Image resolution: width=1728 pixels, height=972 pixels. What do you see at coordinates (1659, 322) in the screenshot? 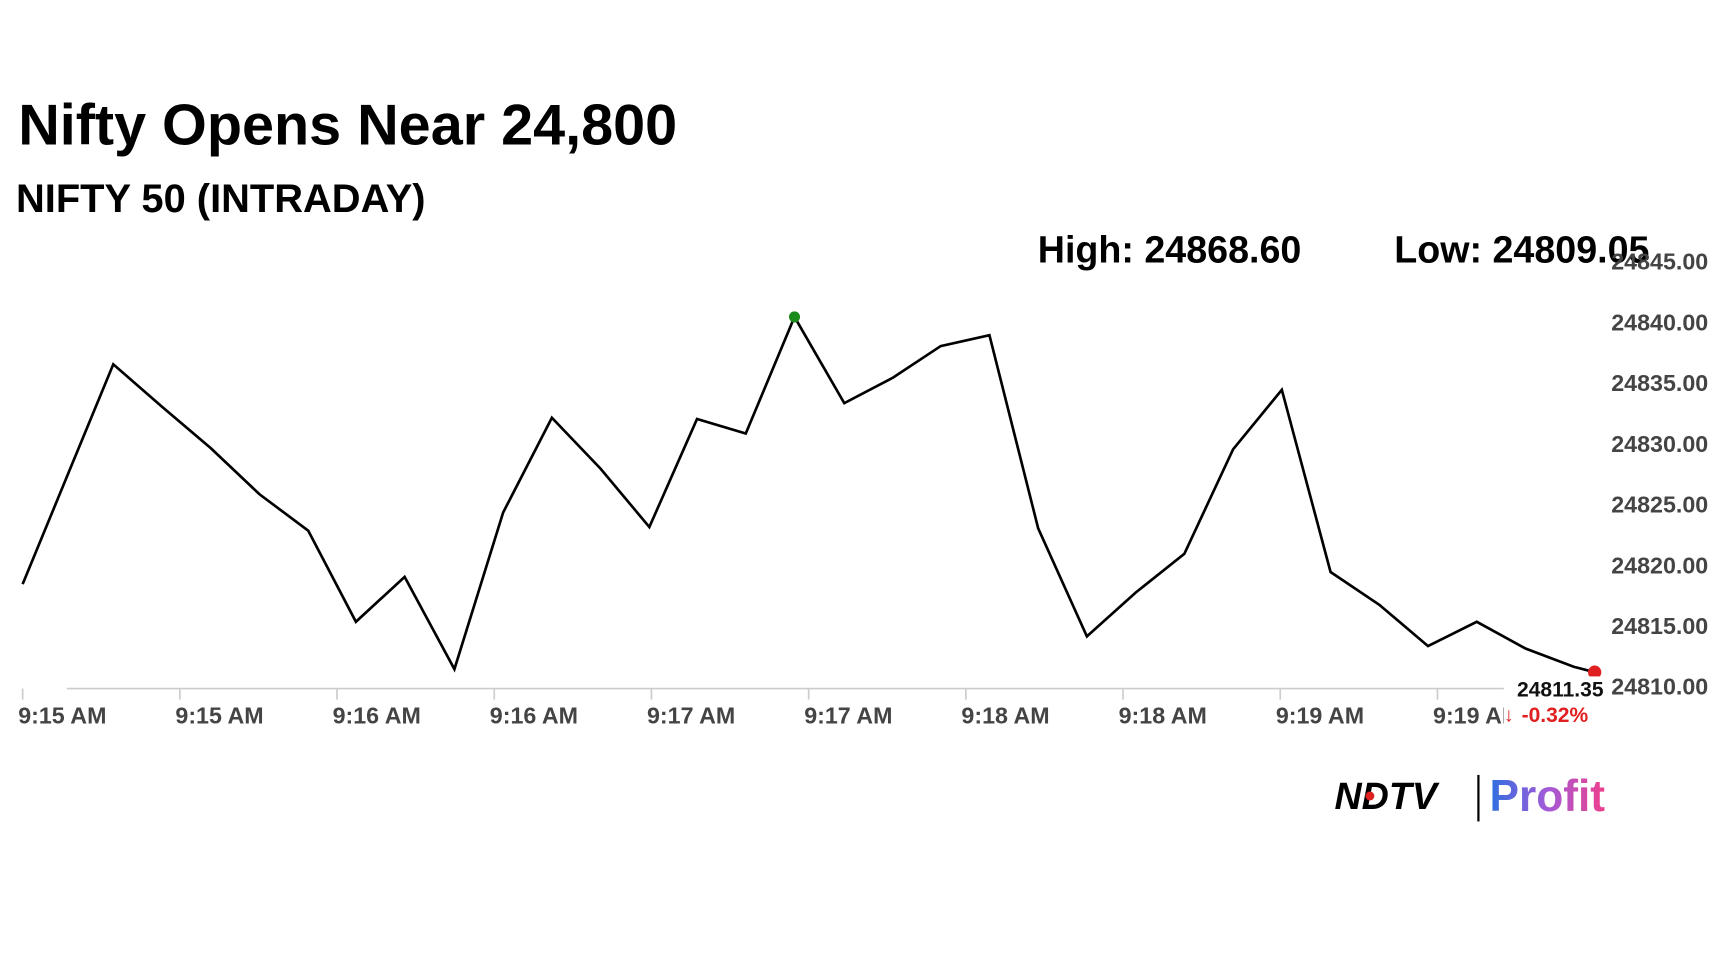
I see `y-tick-label: 24840.00` at bounding box center [1659, 322].